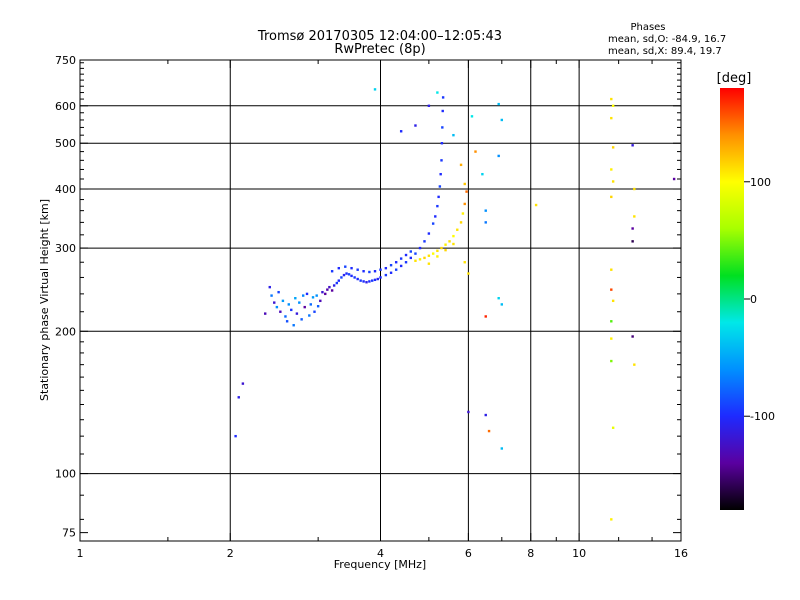 The width and height of the screenshot is (800, 600). What do you see at coordinates (530, 553) in the screenshot?
I see `x-tick-label: 8` at bounding box center [530, 553].